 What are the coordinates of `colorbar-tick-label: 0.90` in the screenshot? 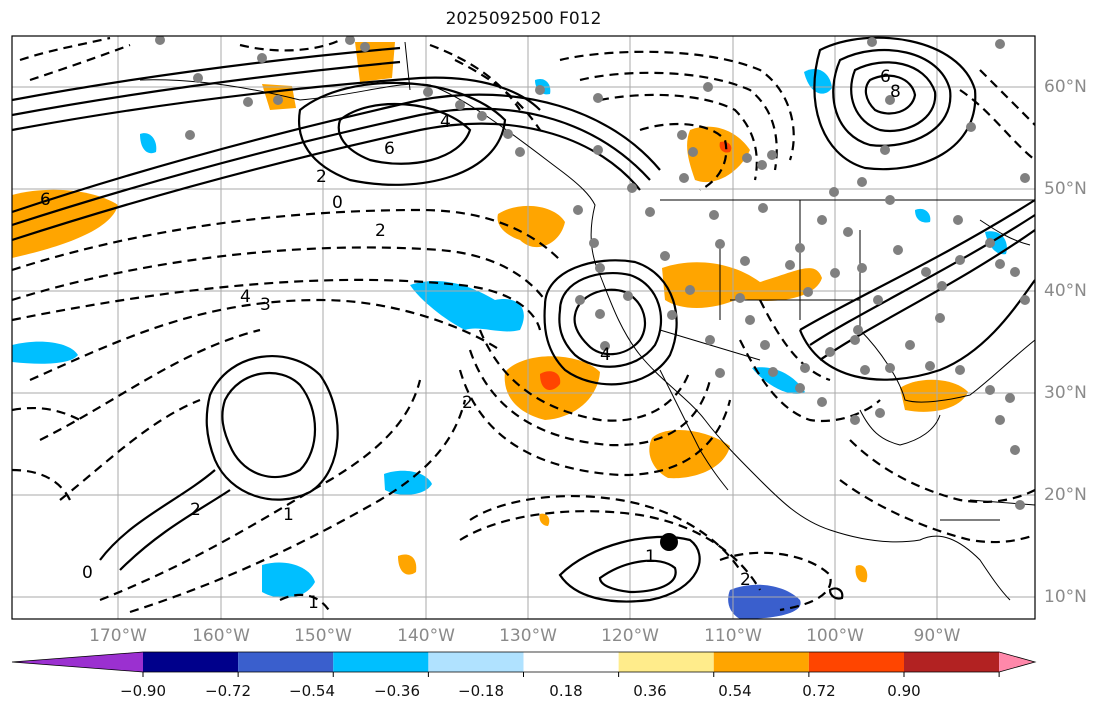 It's located at (904, 691).